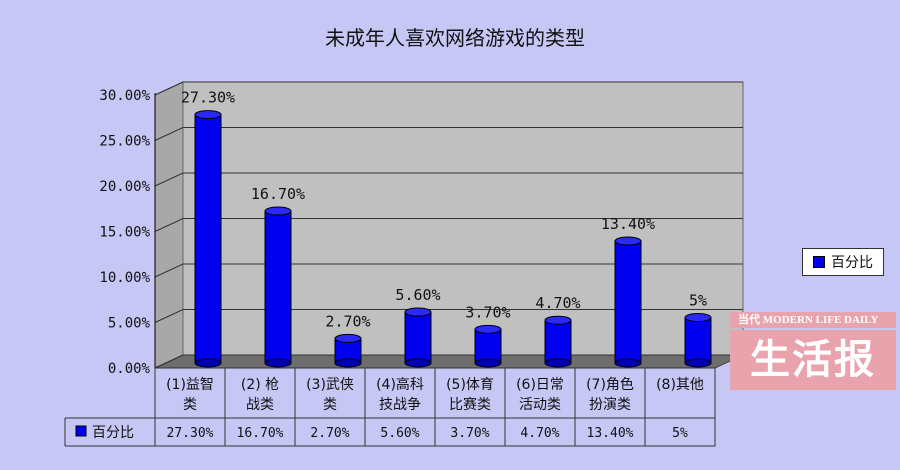  I want to click on category-label: 比赛类, so click(470, 405).